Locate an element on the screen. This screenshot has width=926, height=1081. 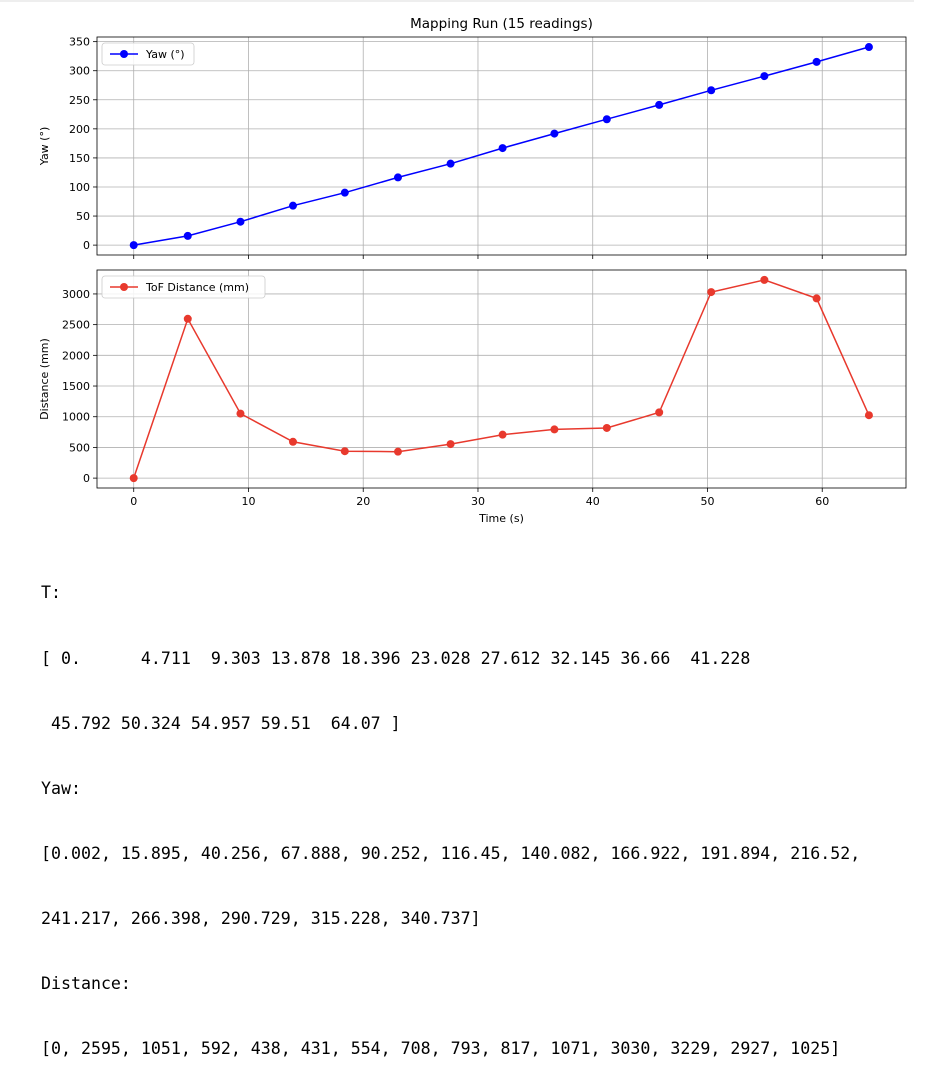
x-tick-label: 0 is located at coordinates (133, 501).